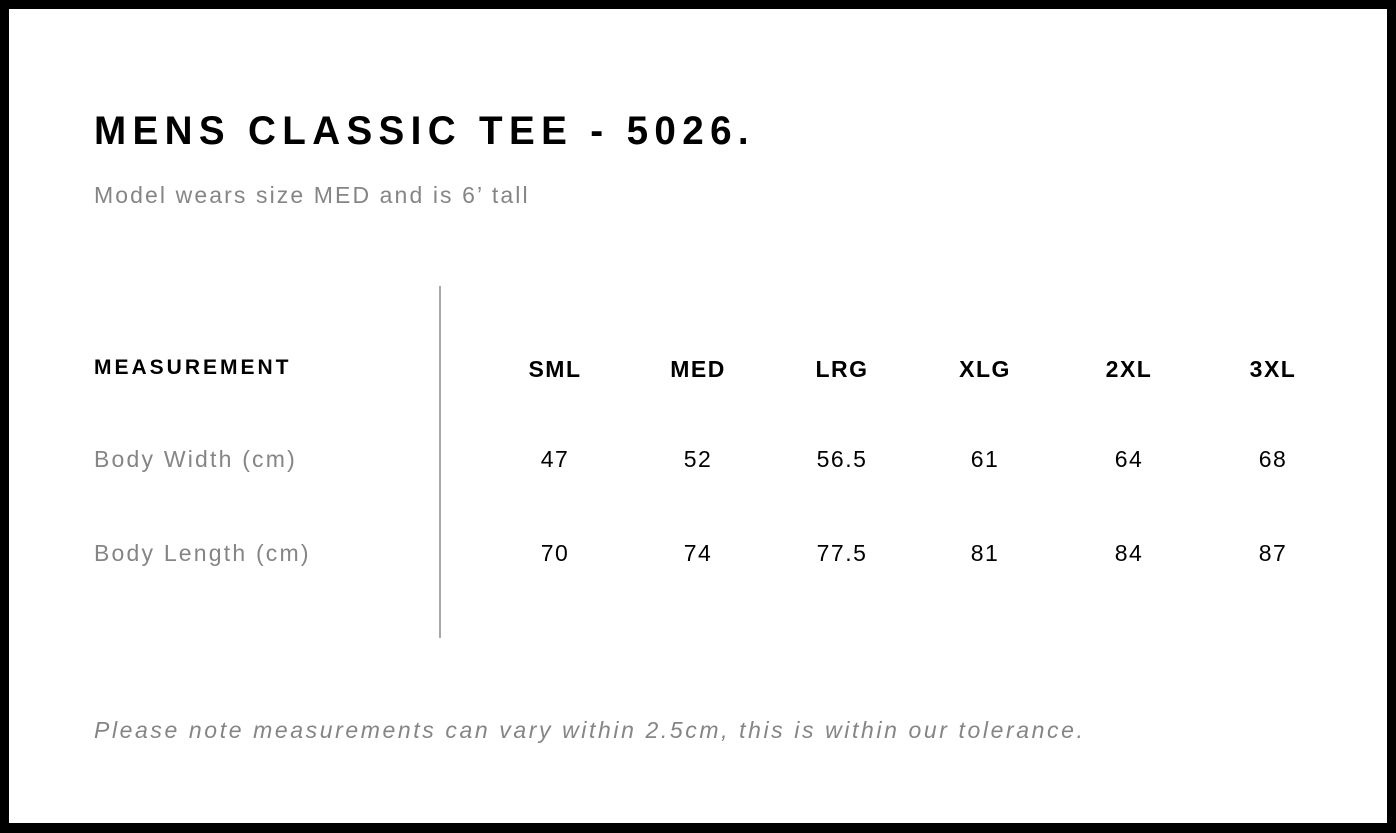 The height and width of the screenshot is (833, 1396). I want to click on measurement-cell: 68, so click(1273, 459).